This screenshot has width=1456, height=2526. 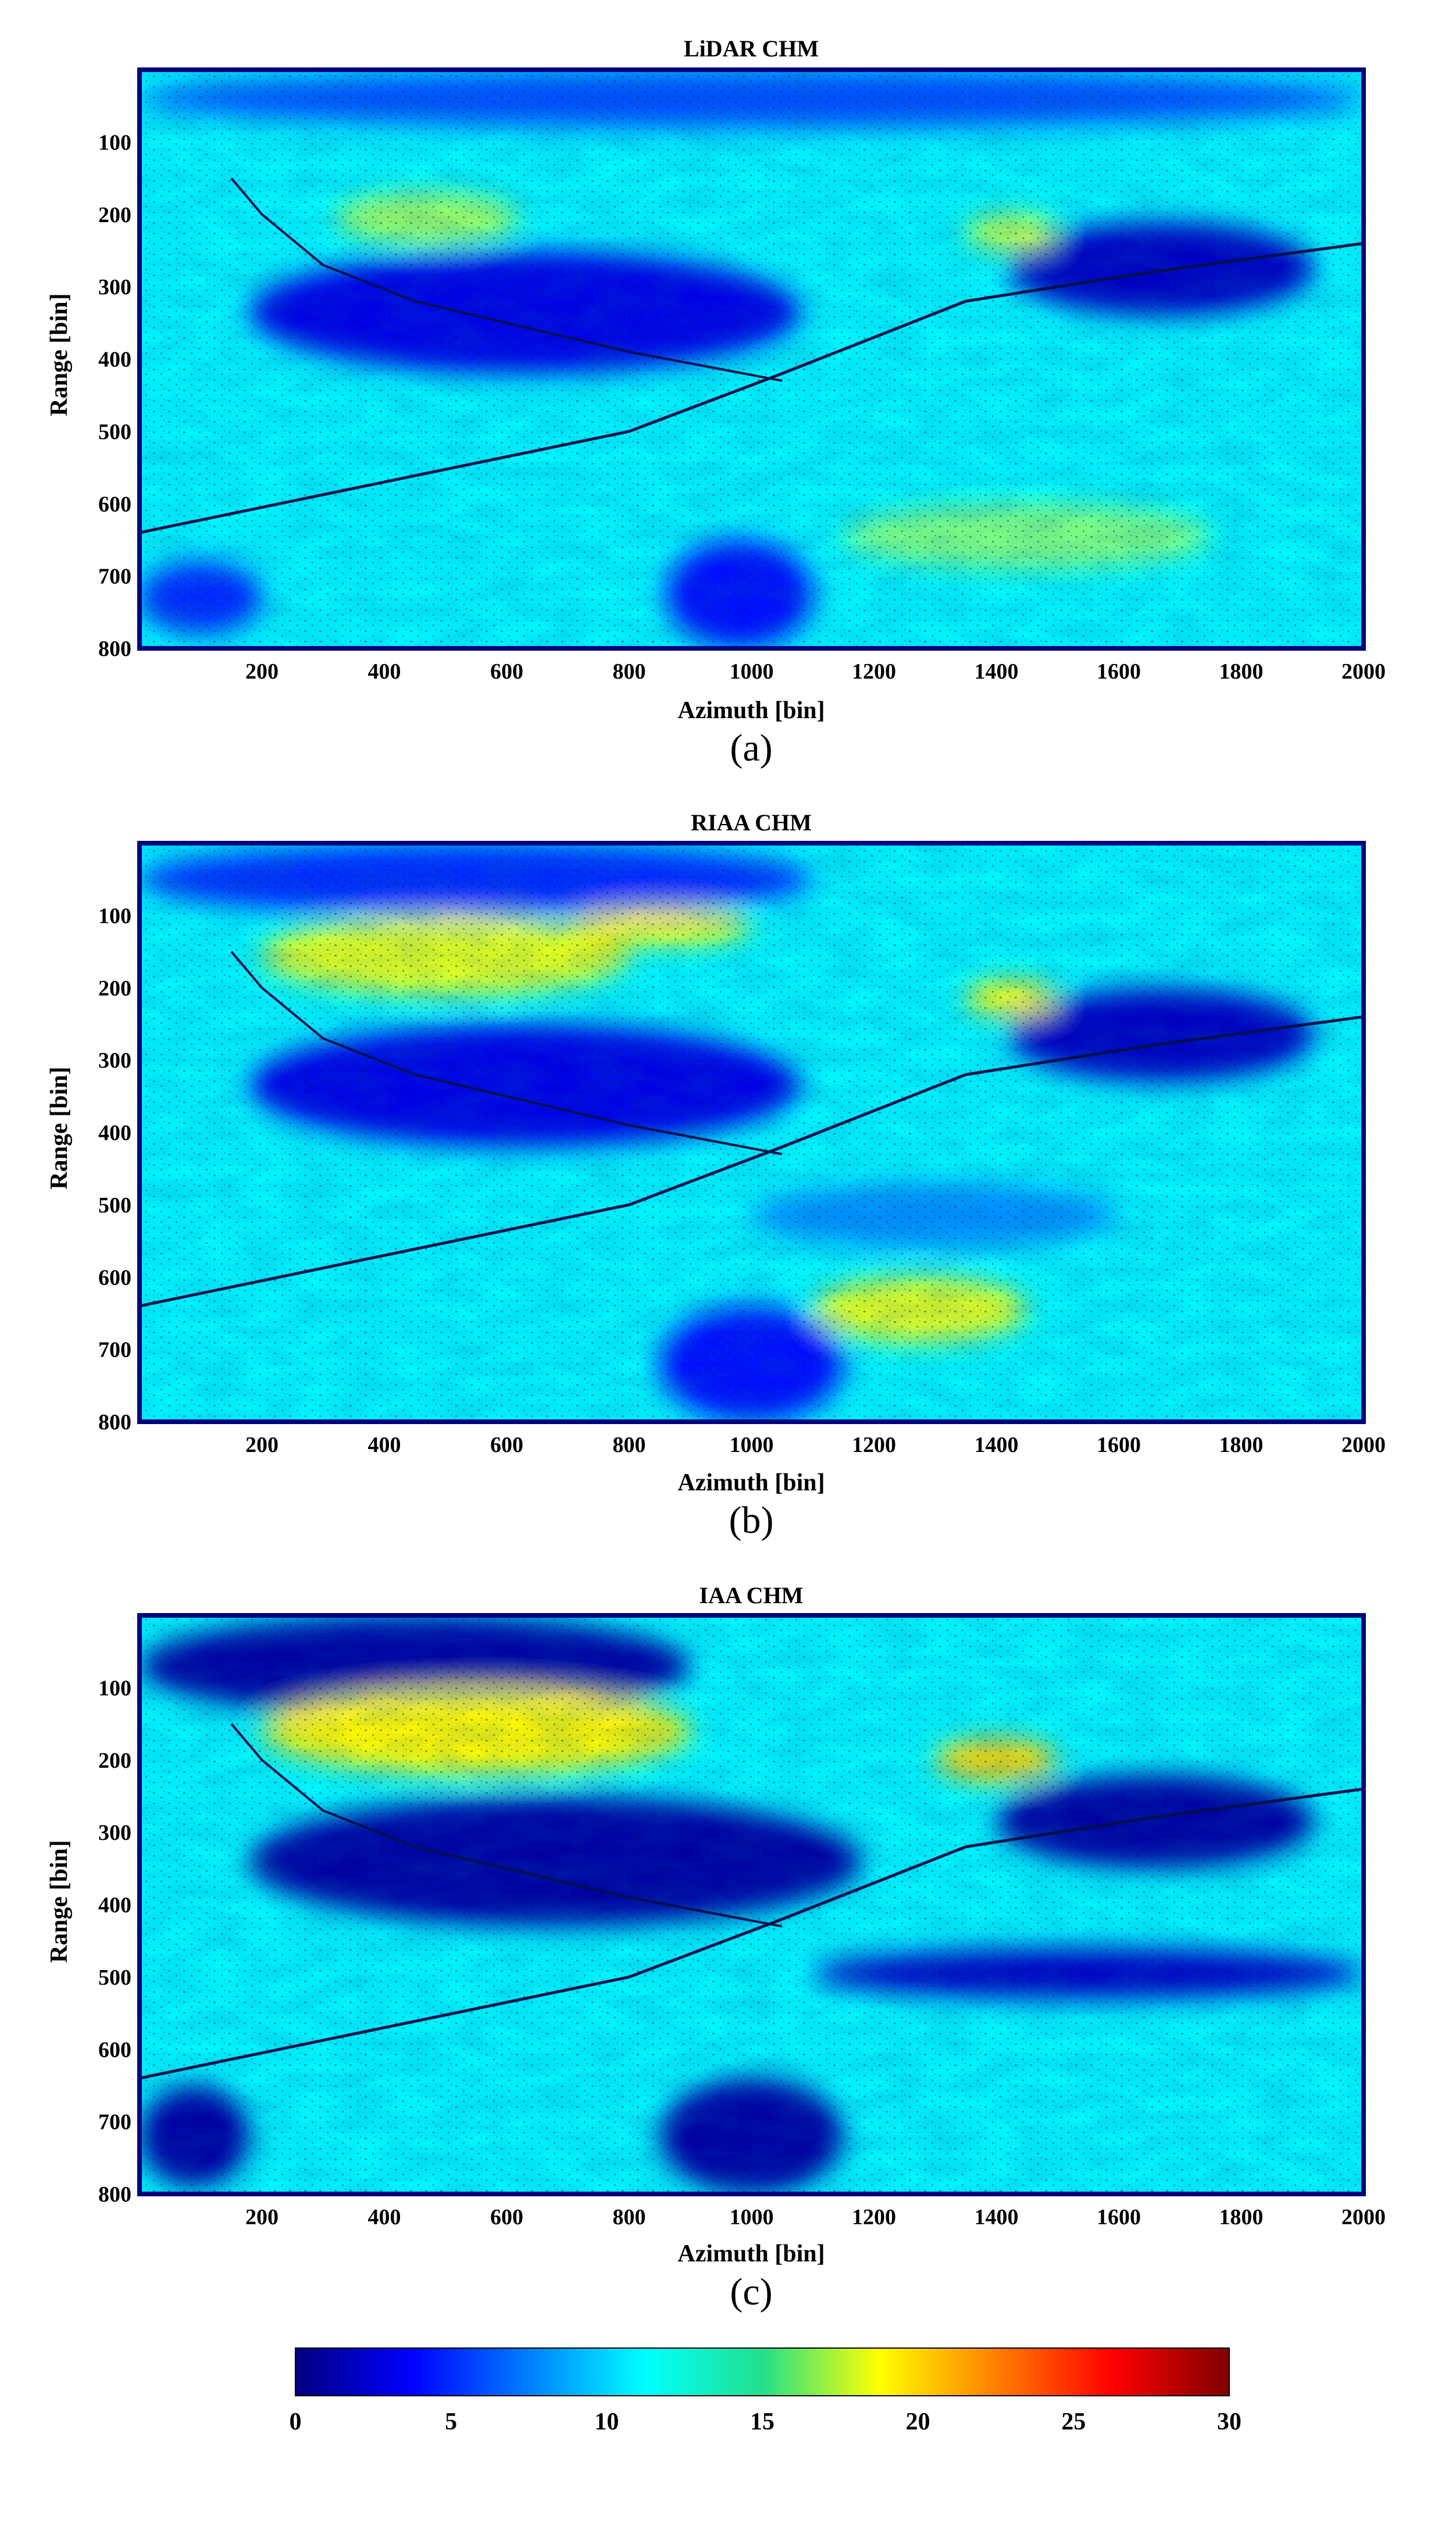 What do you see at coordinates (59, 1127) in the screenshot?
I see `y-axis-label-b: Range [bin]` at bounding box center [59, 1127].